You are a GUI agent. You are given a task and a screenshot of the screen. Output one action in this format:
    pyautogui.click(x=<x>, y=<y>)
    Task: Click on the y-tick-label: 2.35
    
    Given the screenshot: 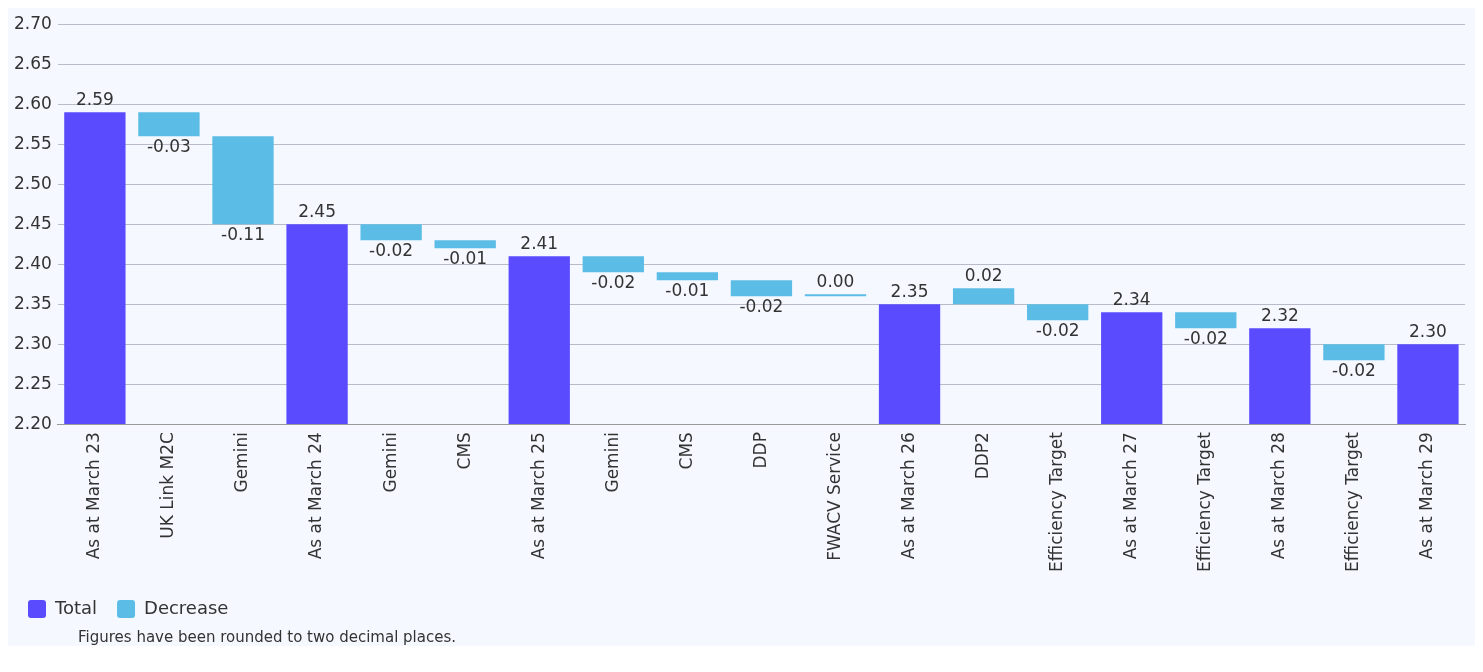 What is the action you would take?
    pyautogui.click(x=32, y=302)
    